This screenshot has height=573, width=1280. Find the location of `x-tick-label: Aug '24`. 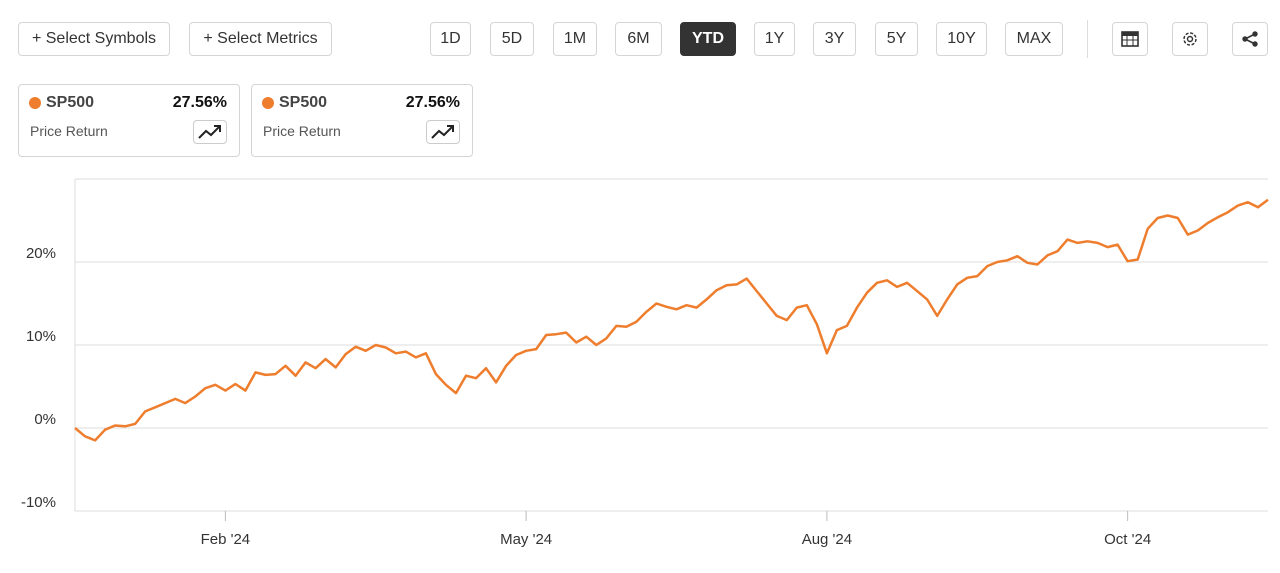

x-tick-label: Aug '24 is located at coordinates (827, 539).